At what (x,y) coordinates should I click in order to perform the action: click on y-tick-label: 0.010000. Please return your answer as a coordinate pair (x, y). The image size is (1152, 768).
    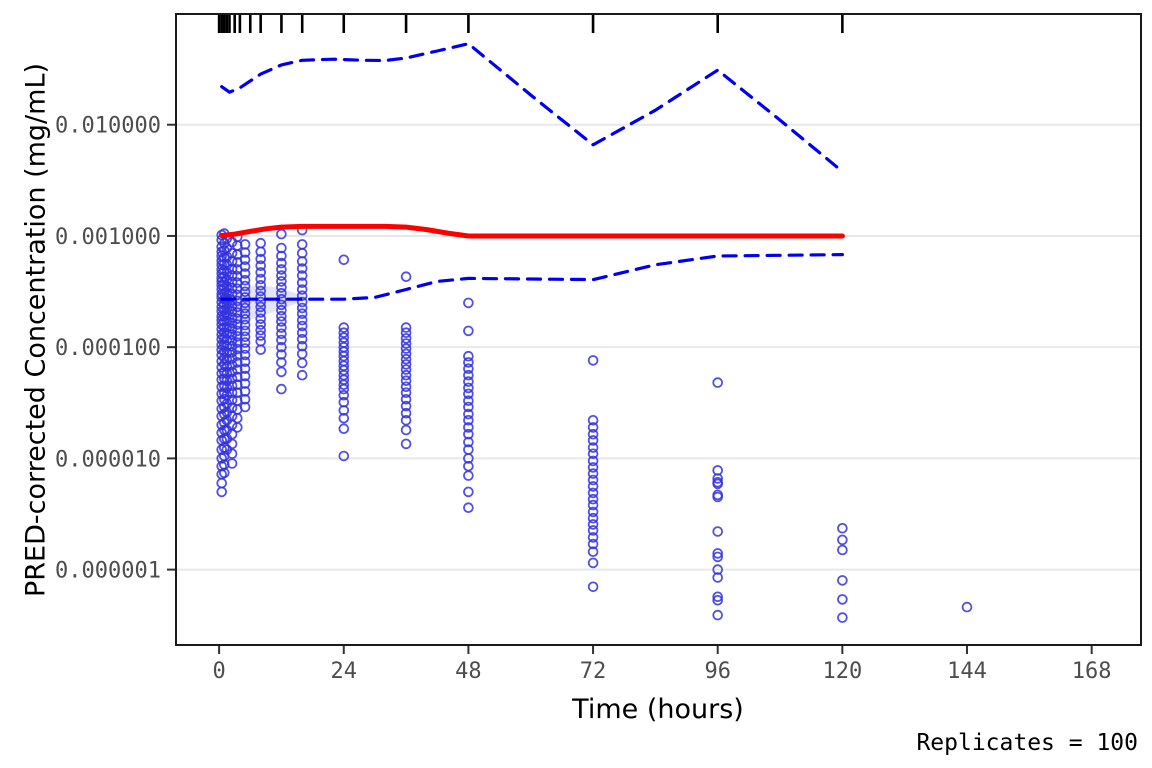
    Looking at the image, I should click on (108, 126).